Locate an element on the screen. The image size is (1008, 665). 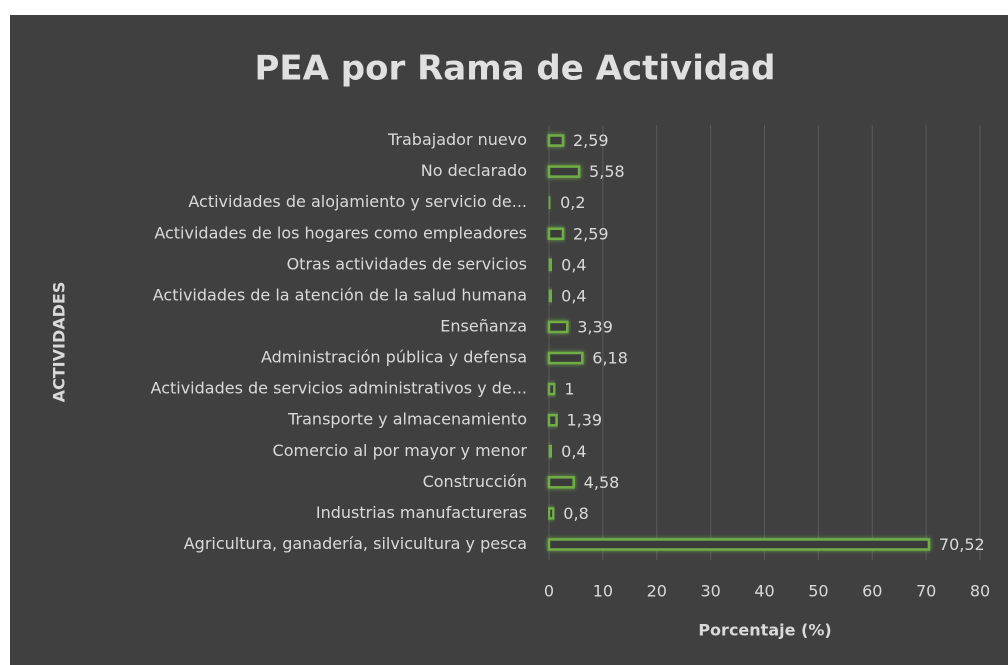
y-tick-label: Industrias manufactureras is located at coordinates (421, 512).